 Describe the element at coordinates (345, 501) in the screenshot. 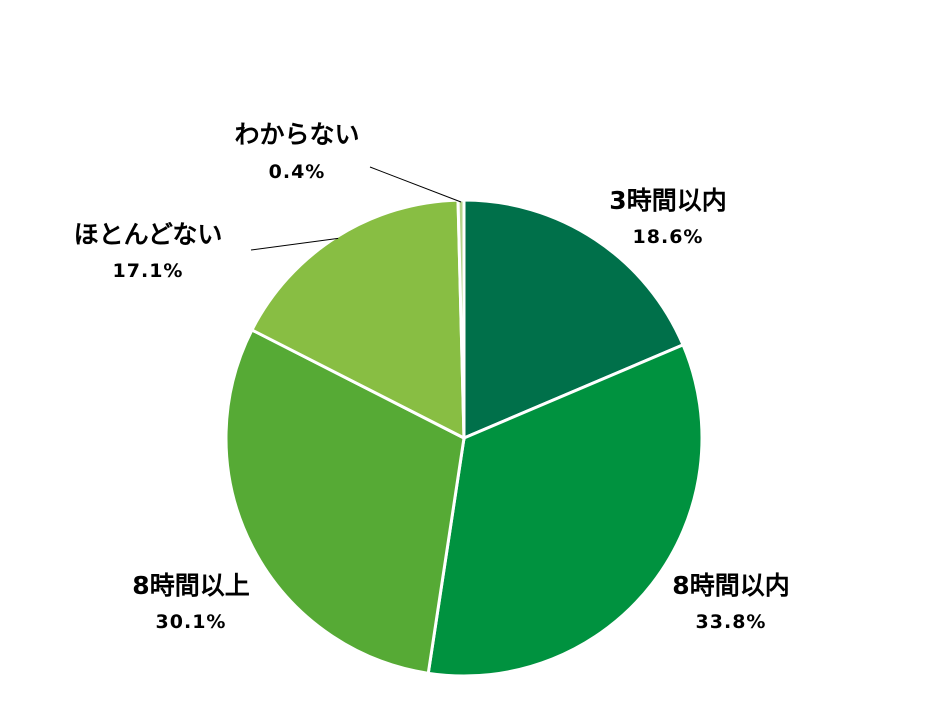

I see `slice-8h-over` at that location.